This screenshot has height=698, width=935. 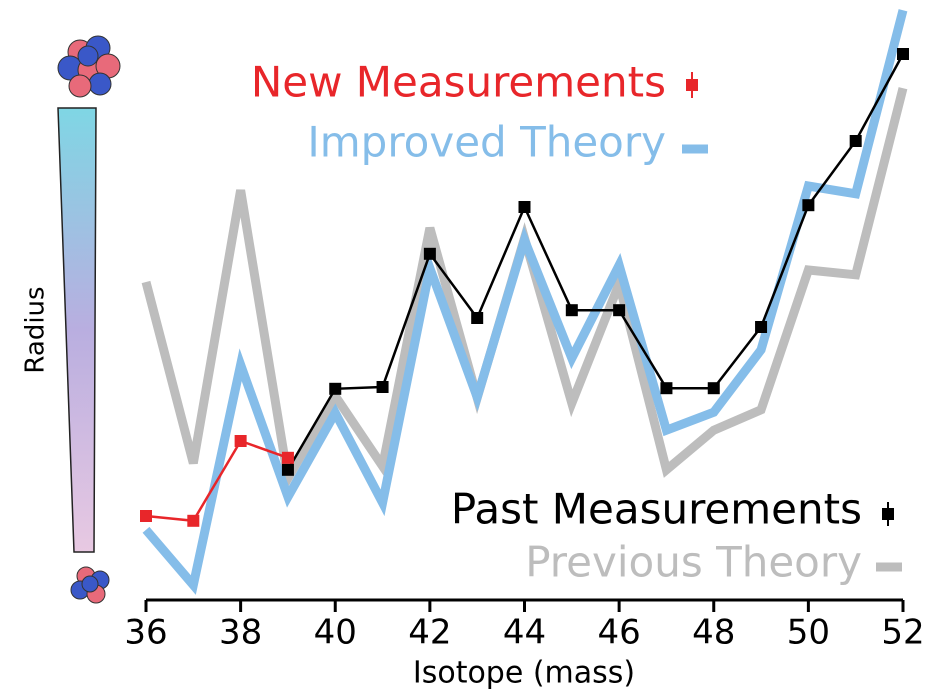 I want to click on series-line, so click(x=217, y=481).